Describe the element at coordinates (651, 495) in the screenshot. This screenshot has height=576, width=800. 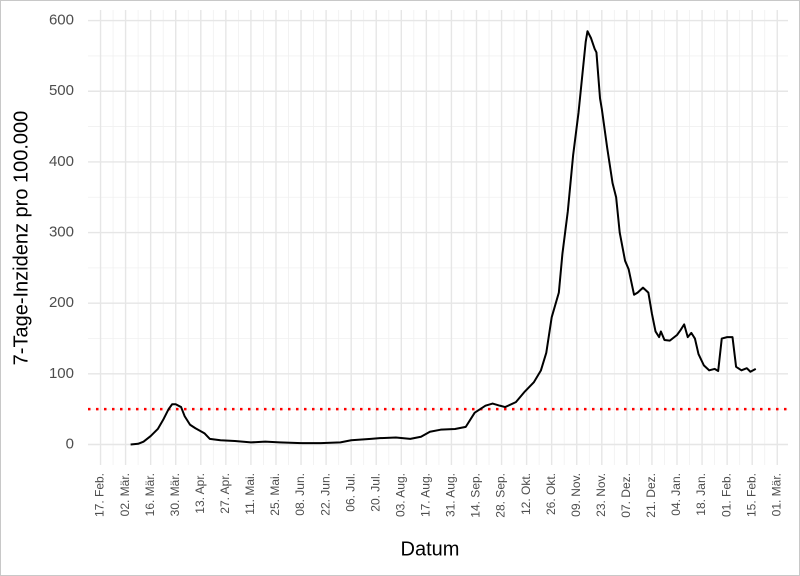
I see `x-tick-label: 21. Dez.` at that location.